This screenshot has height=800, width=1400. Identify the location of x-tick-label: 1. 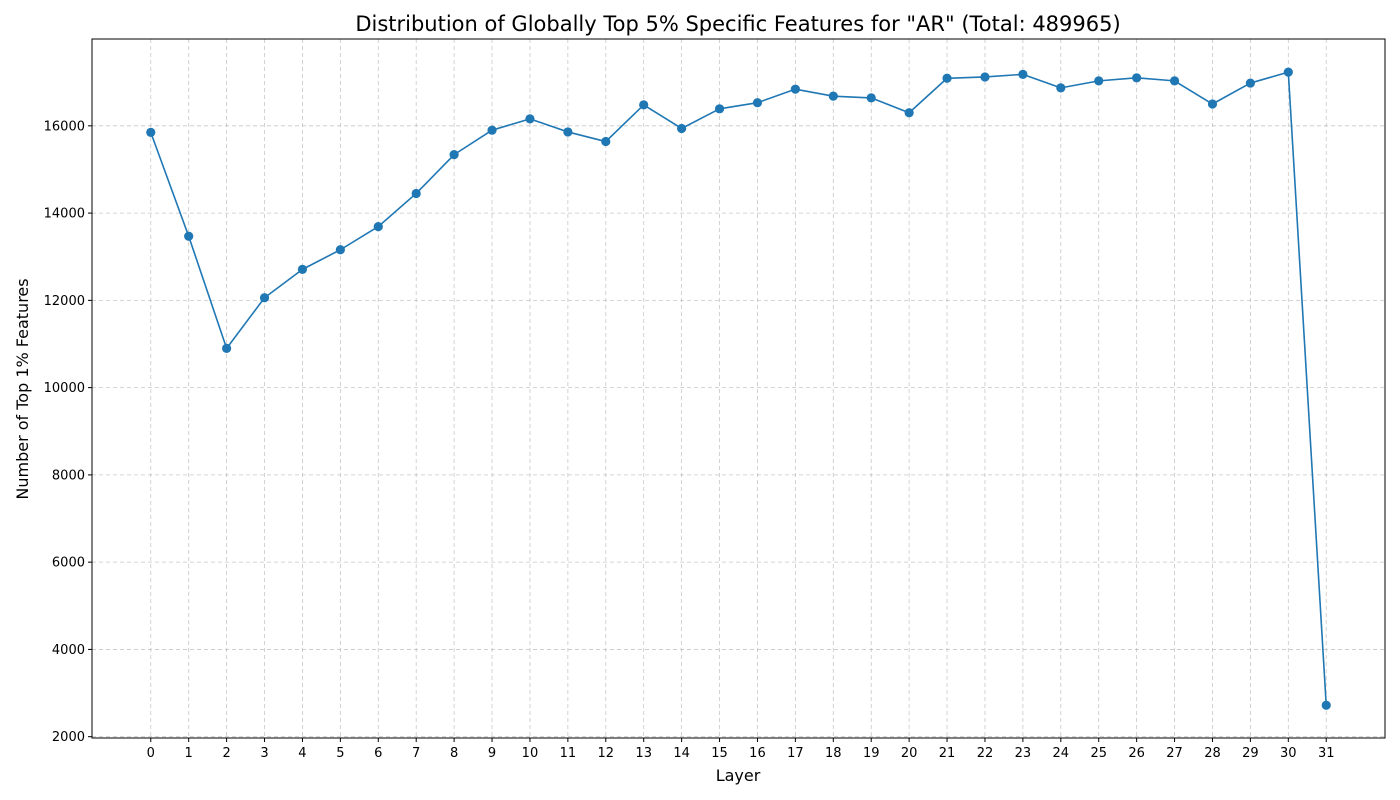
(189, 753).